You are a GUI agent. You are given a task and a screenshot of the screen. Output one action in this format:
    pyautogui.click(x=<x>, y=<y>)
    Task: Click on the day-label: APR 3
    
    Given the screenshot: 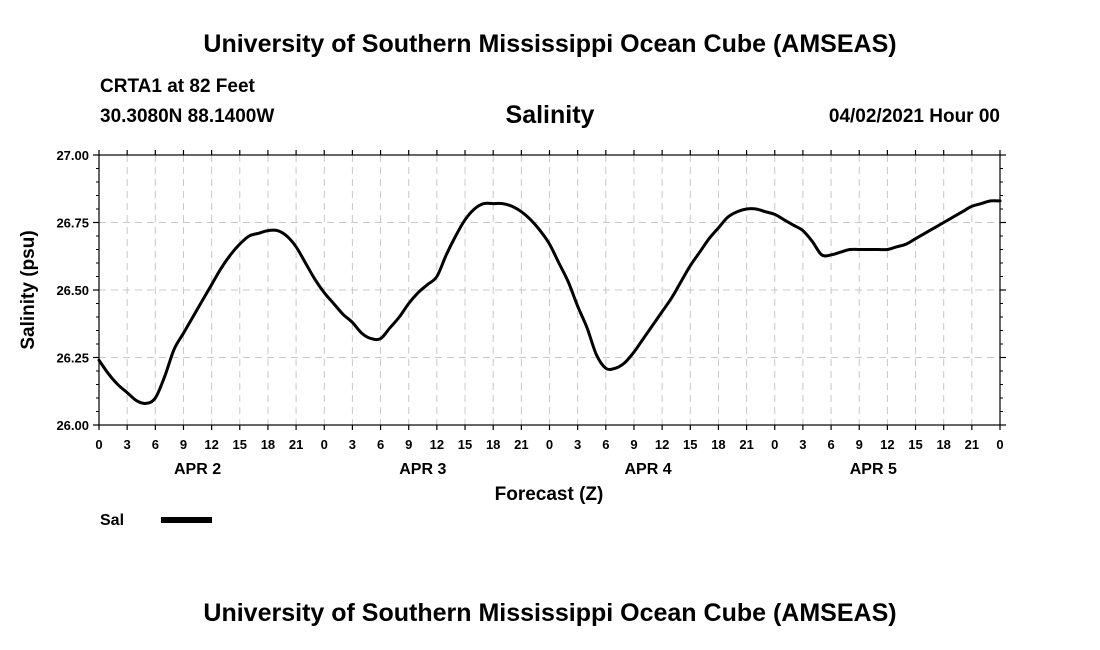 What is the action you would take?
    pyautogui.click(x=422, y=469)
    